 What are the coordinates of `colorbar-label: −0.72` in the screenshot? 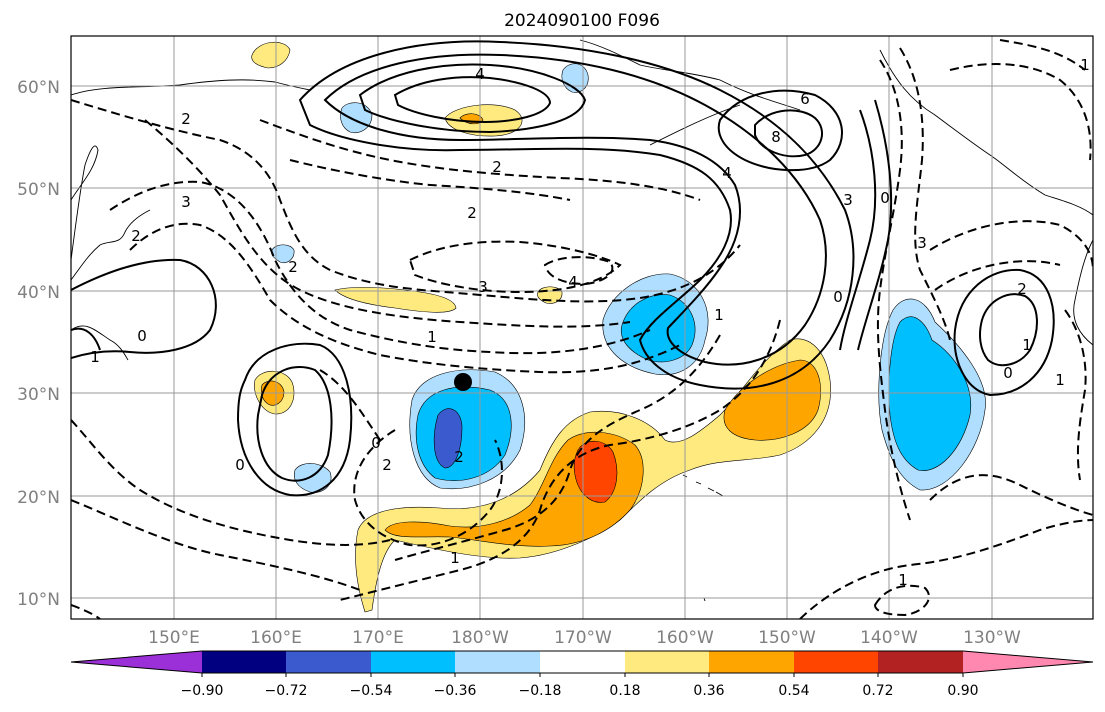 It's located at (286, 691).